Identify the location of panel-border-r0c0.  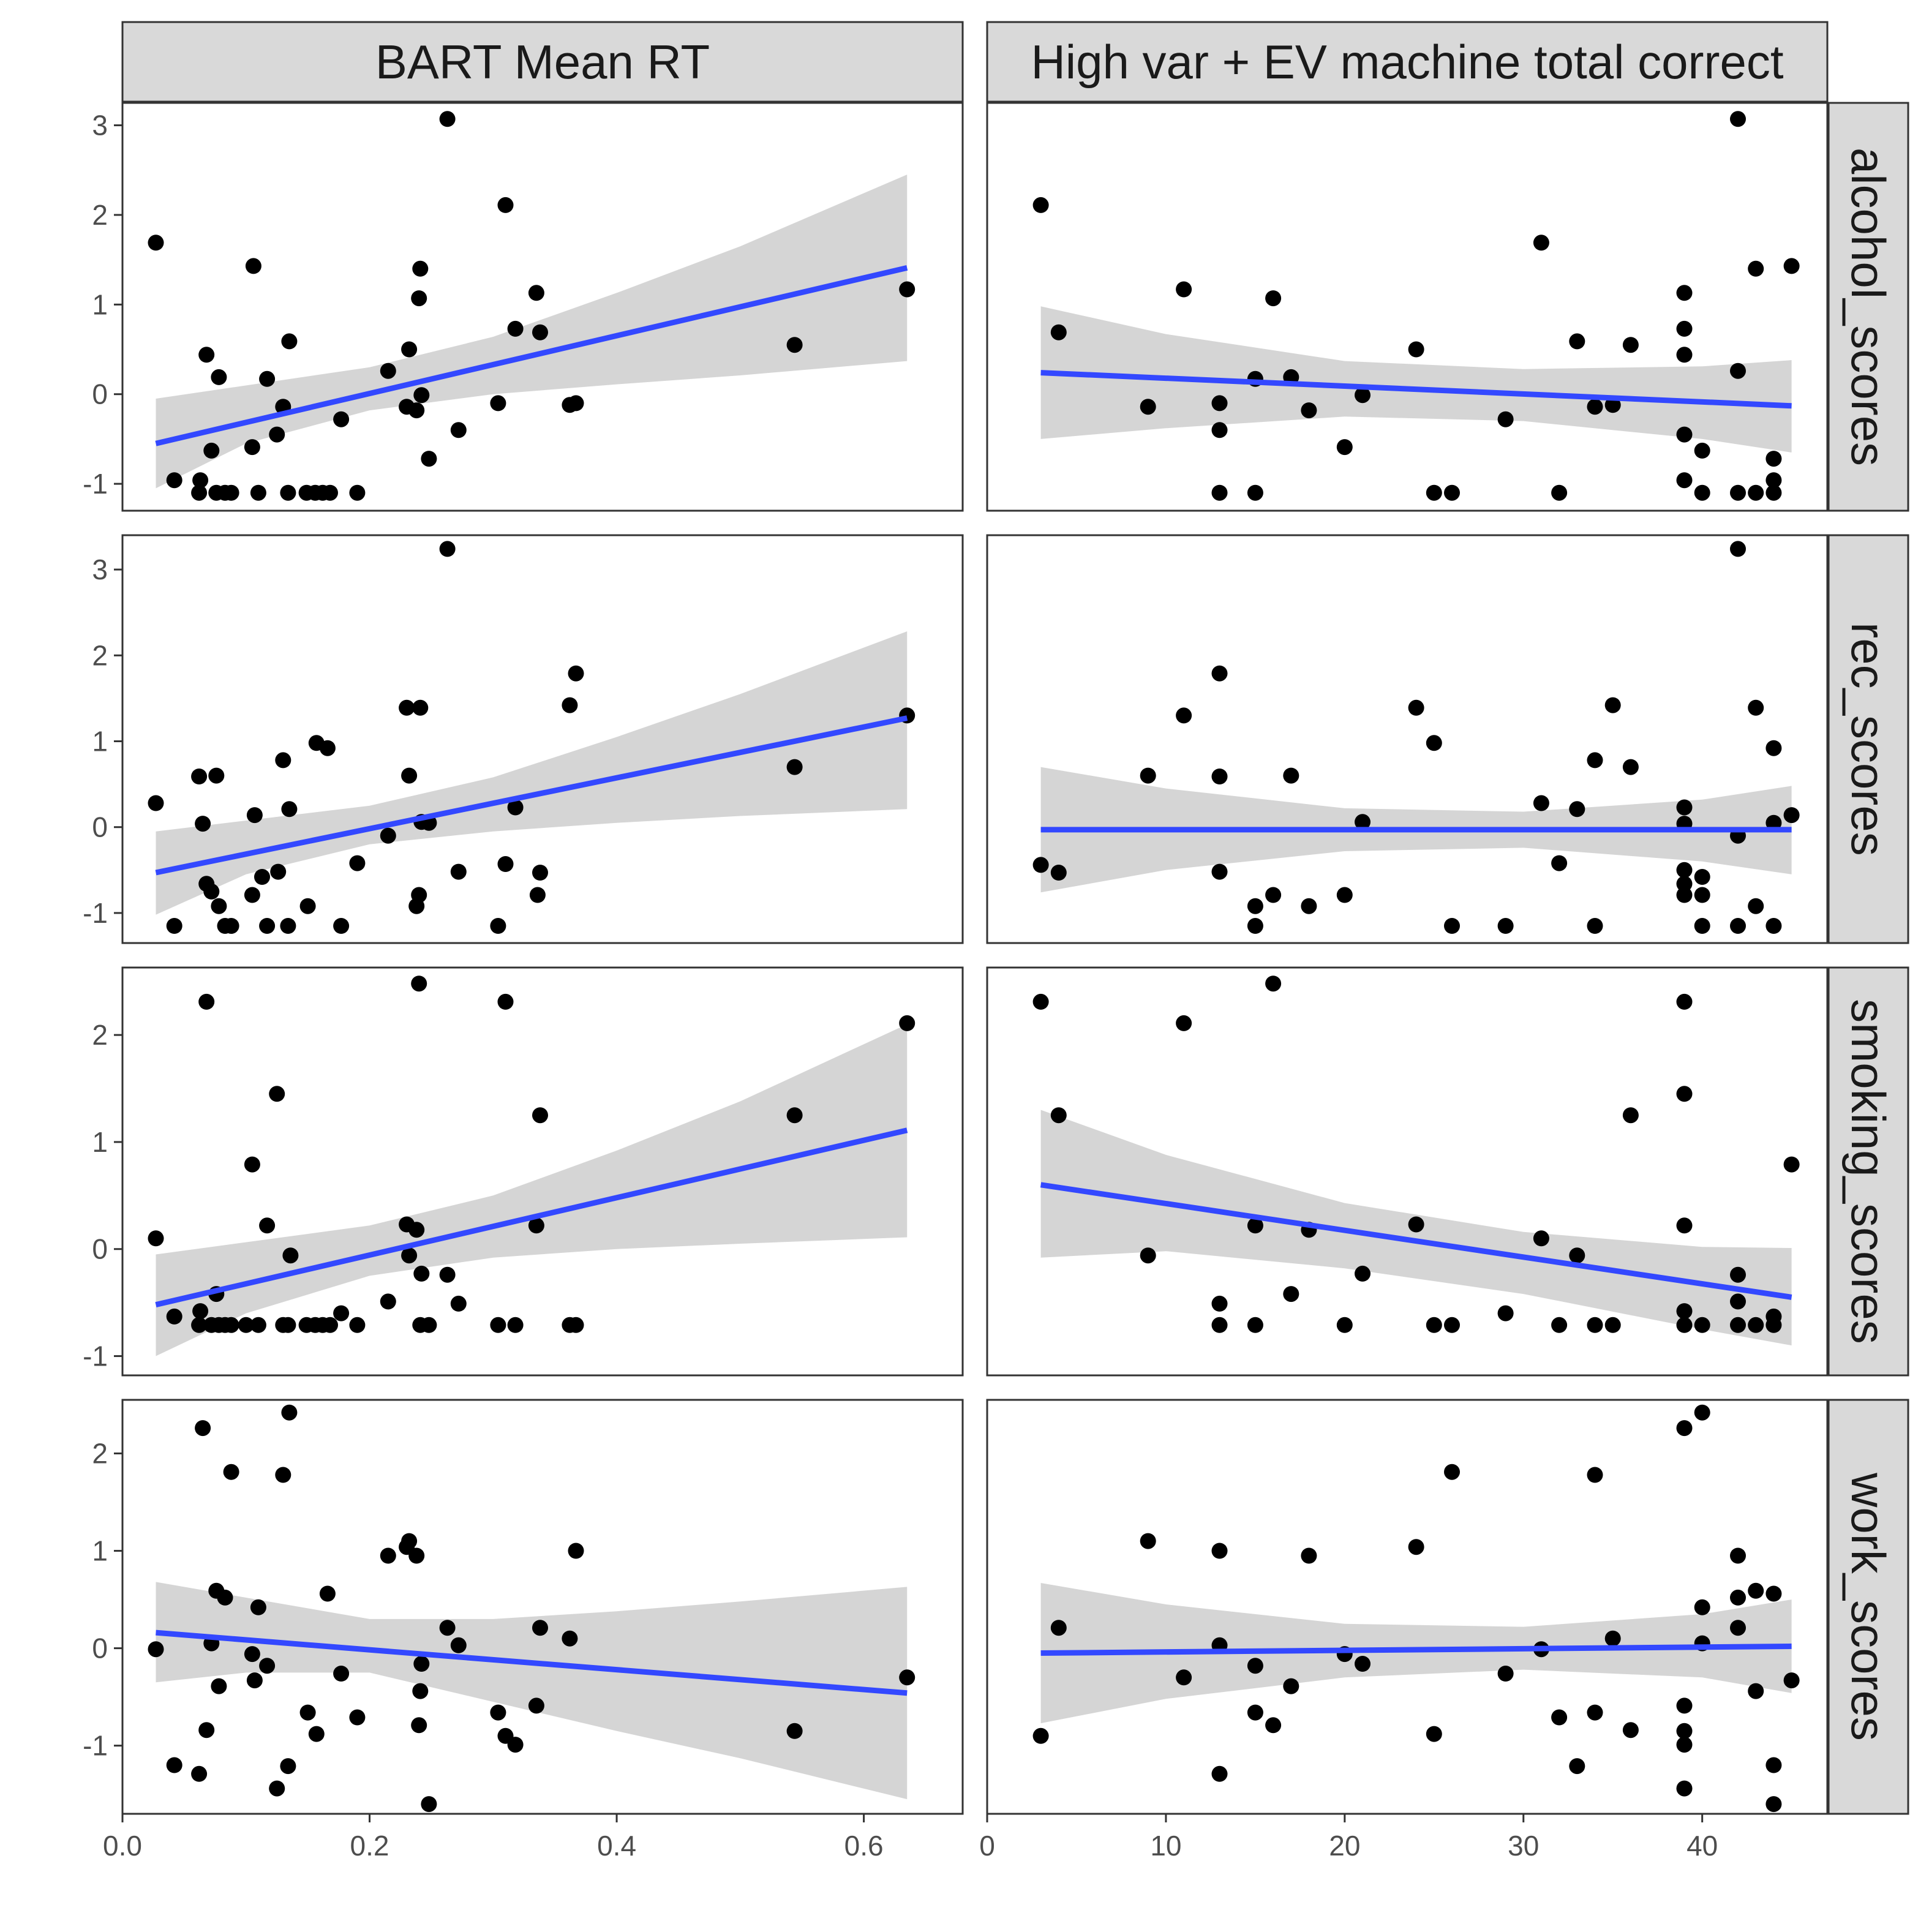
(542, 307).